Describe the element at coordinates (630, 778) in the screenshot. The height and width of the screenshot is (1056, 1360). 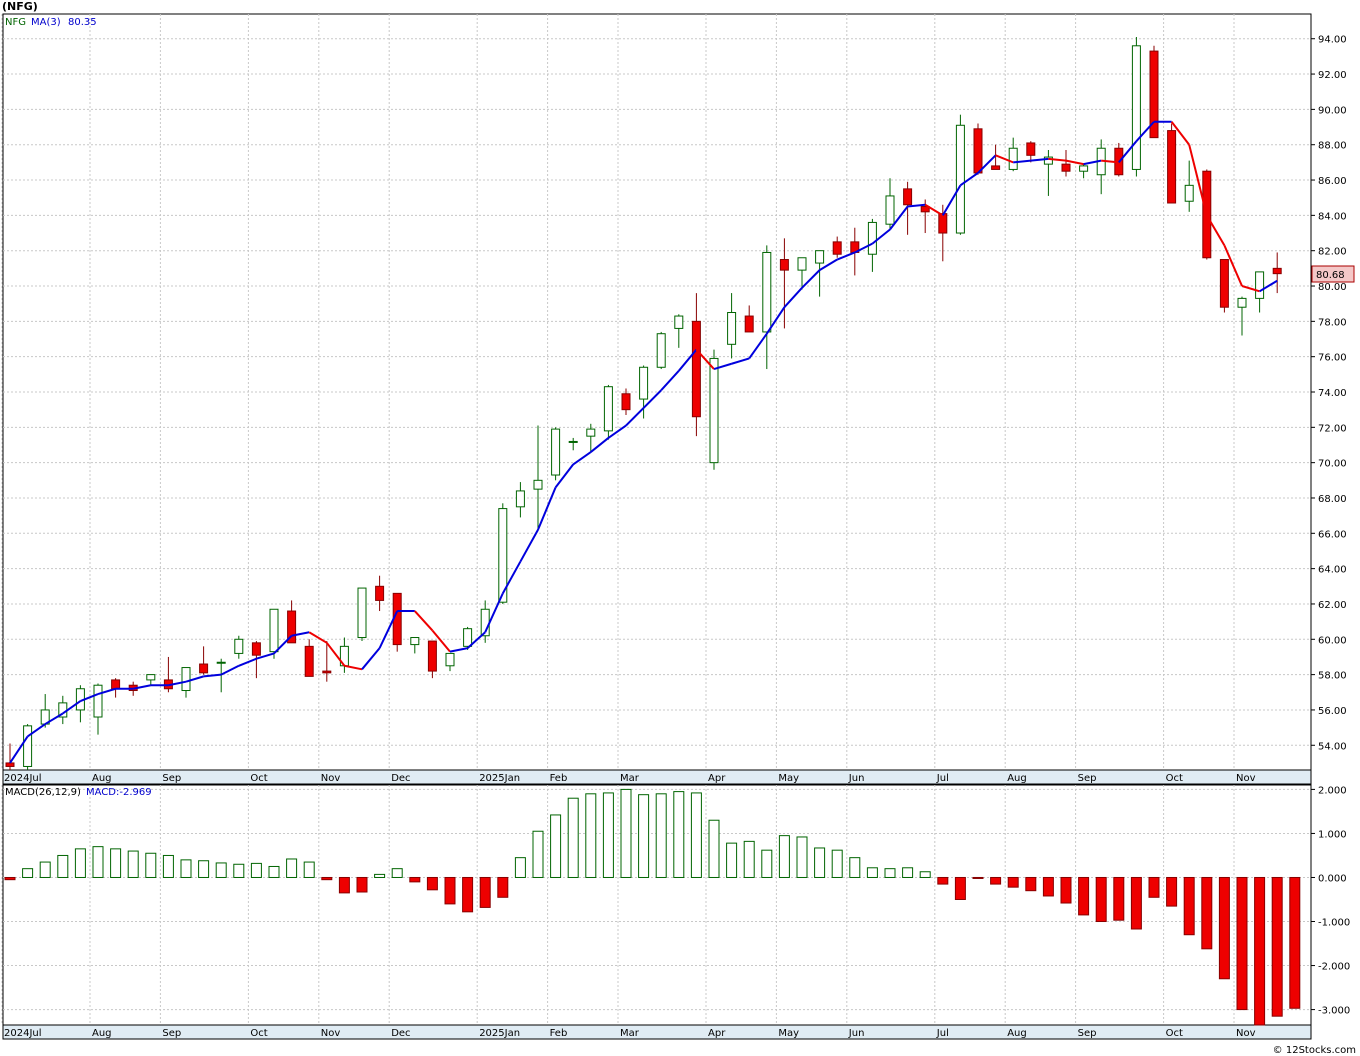
I see `price-x-tick-label: Mar` at that location.